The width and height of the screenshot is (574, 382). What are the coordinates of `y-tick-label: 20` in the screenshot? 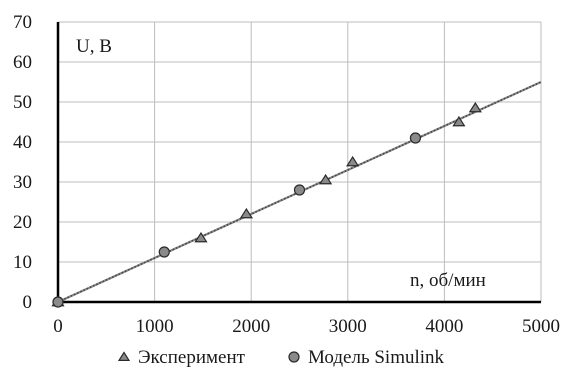 It's located at (22, 222).